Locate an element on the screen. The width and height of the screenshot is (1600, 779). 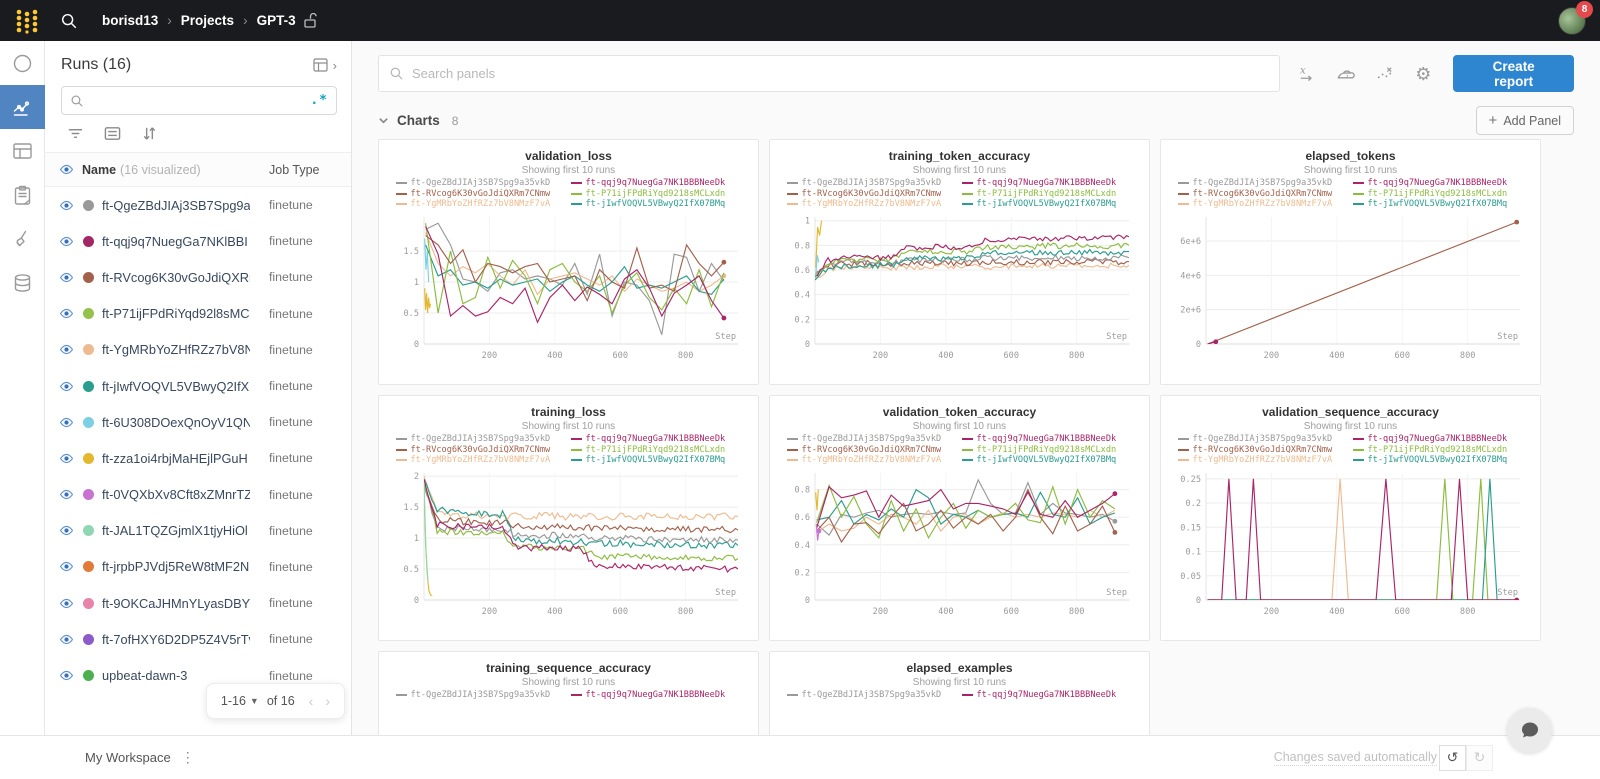
run-name: ft-zza1oi4rbjMaHEjlPGuH is located at coordinates (175, 458).